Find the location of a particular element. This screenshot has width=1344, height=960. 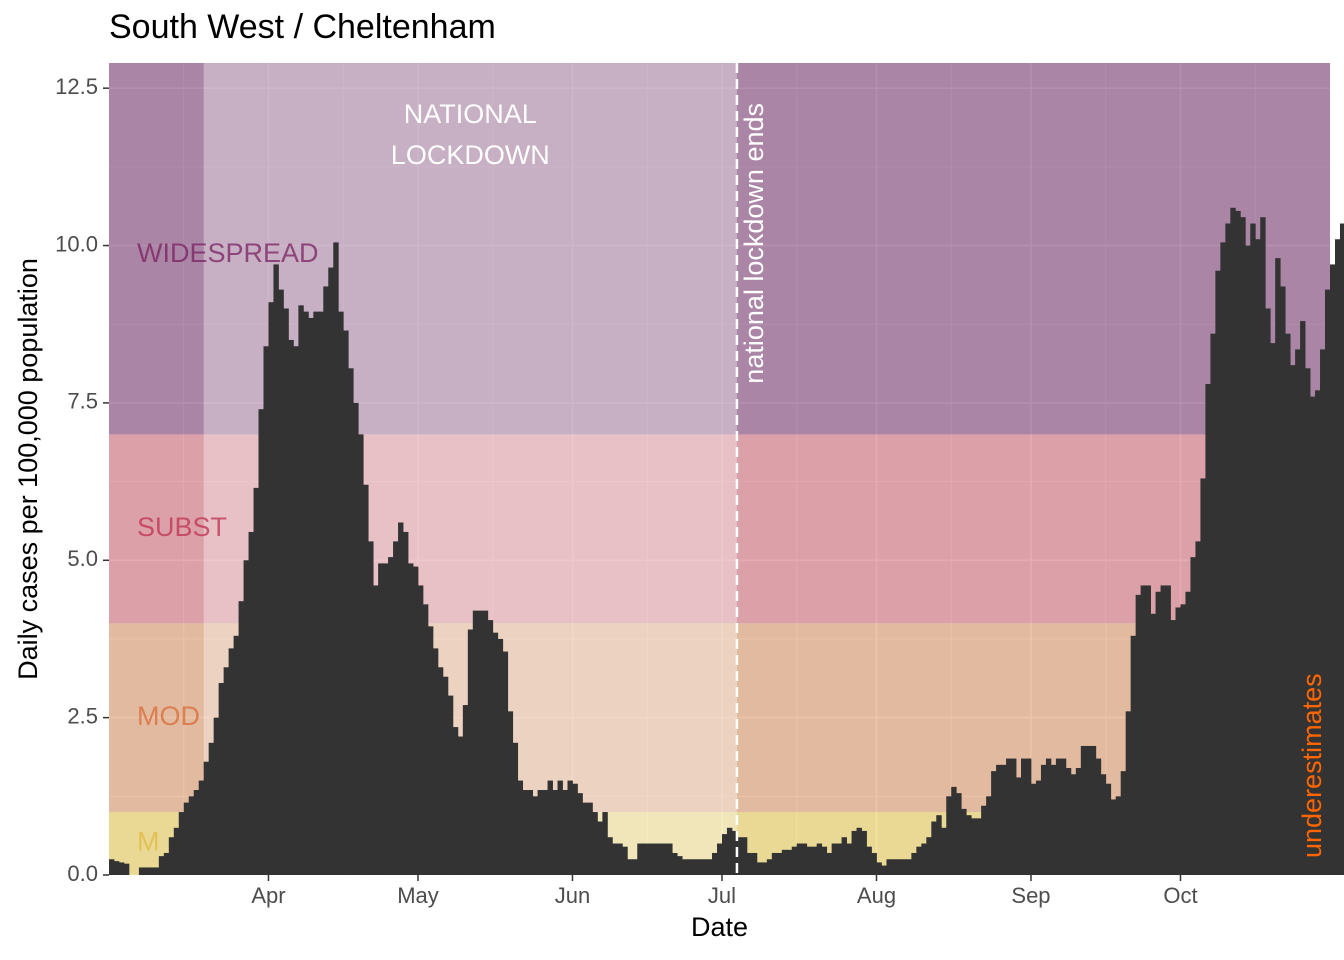

lockdown-label-line1: NATIONAL is located at coordinates (470, 114).